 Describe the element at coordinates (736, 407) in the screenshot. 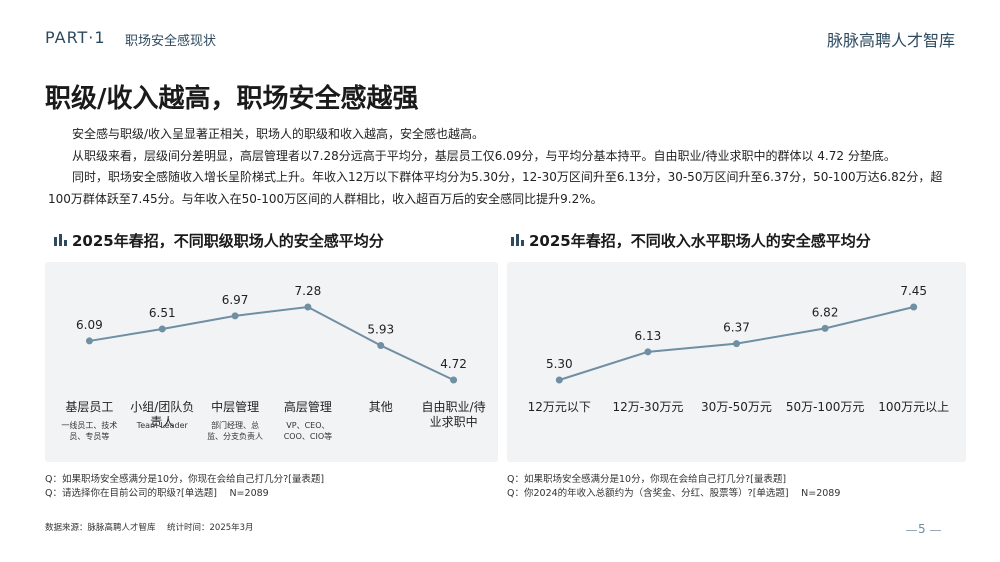

I see `category-label: 30万-50万元` at that location.